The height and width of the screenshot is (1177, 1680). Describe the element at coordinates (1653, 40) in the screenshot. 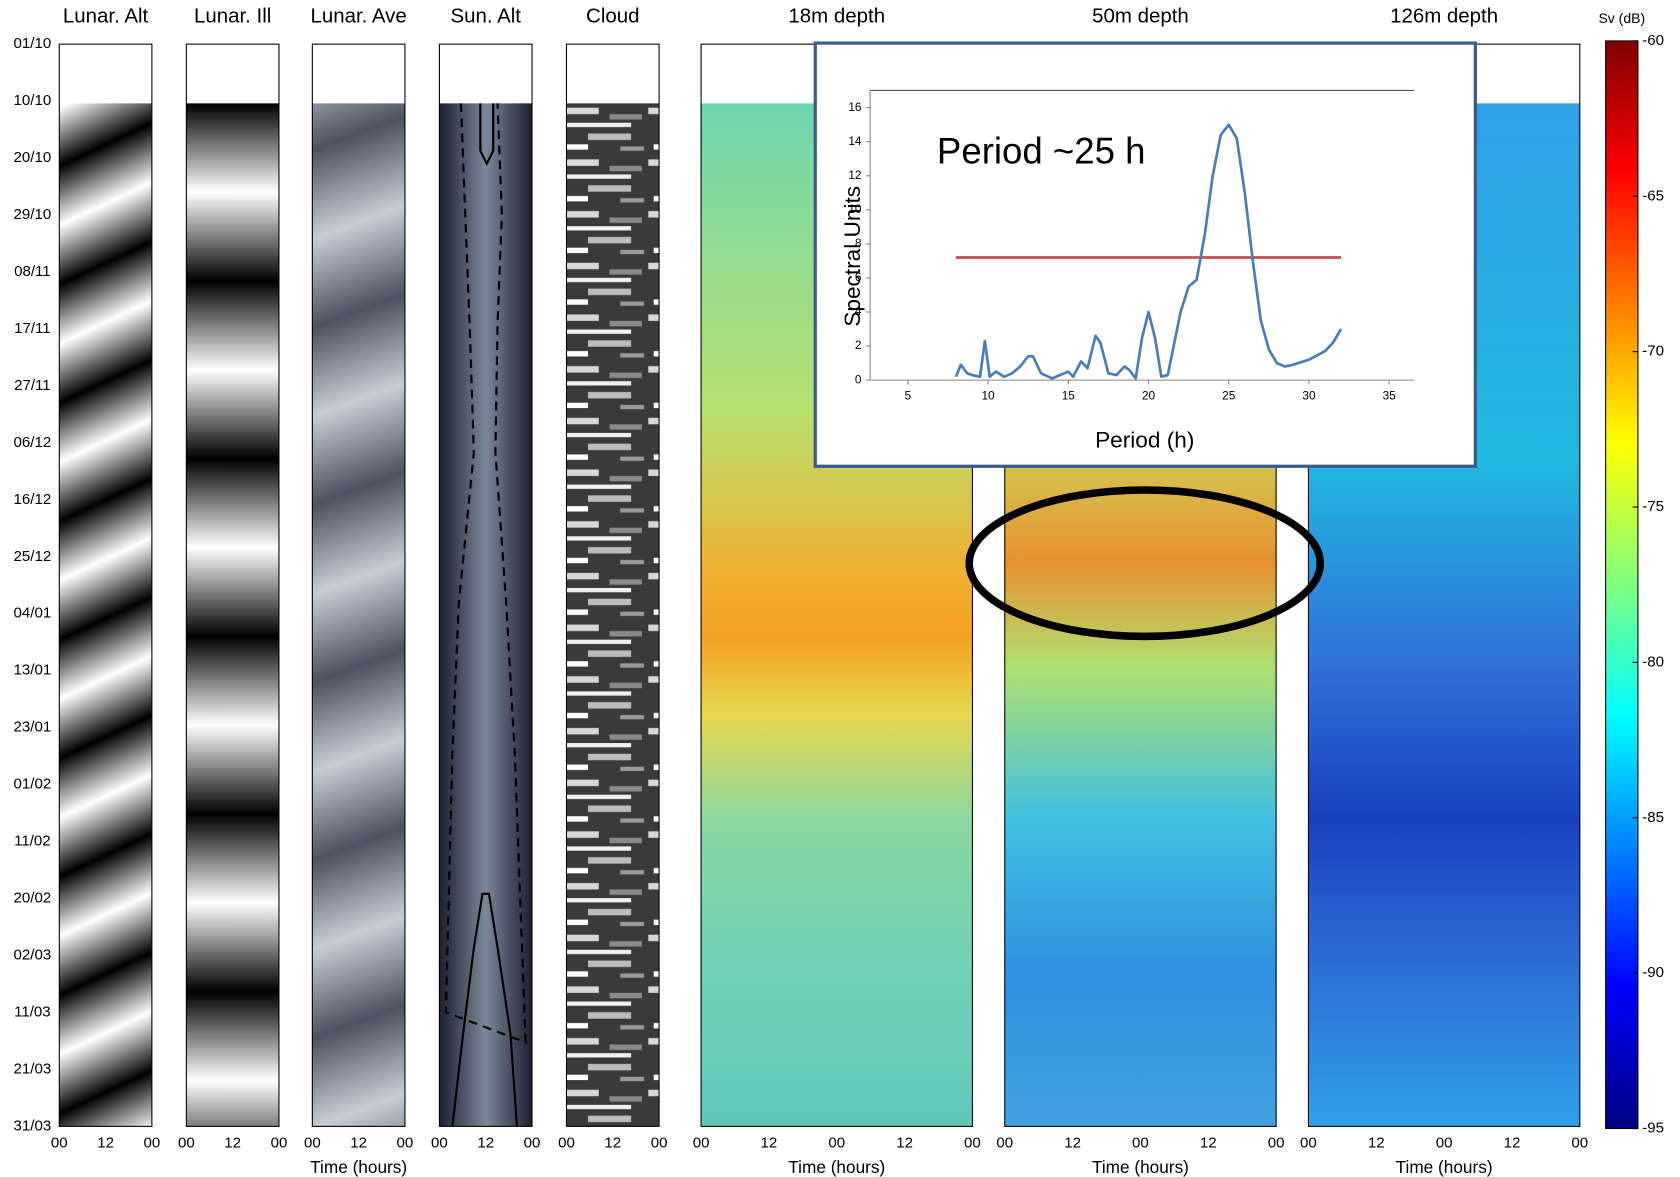

I see `colorbar-tick-label: -60` at that location.